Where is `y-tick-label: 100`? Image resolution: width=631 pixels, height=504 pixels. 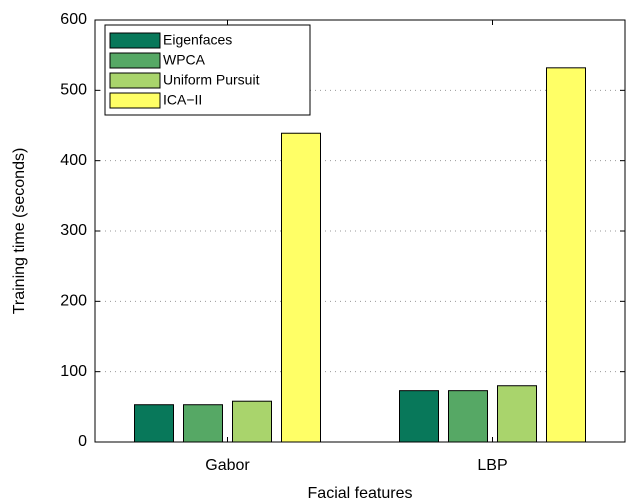
y-tick-label: 100 is located at coordinates (73, 371).